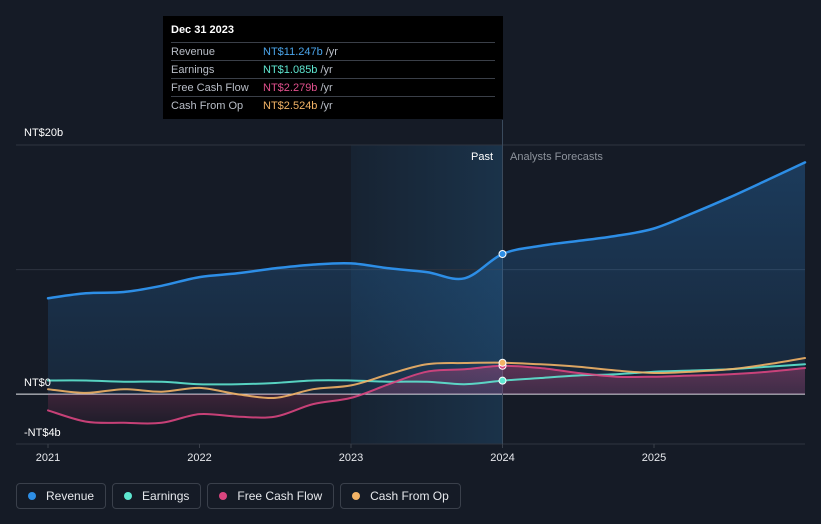  What do you see at coordinates (502, 380) in the screenshot?
I see `earnings-marker` at bounding box center [502, 380].